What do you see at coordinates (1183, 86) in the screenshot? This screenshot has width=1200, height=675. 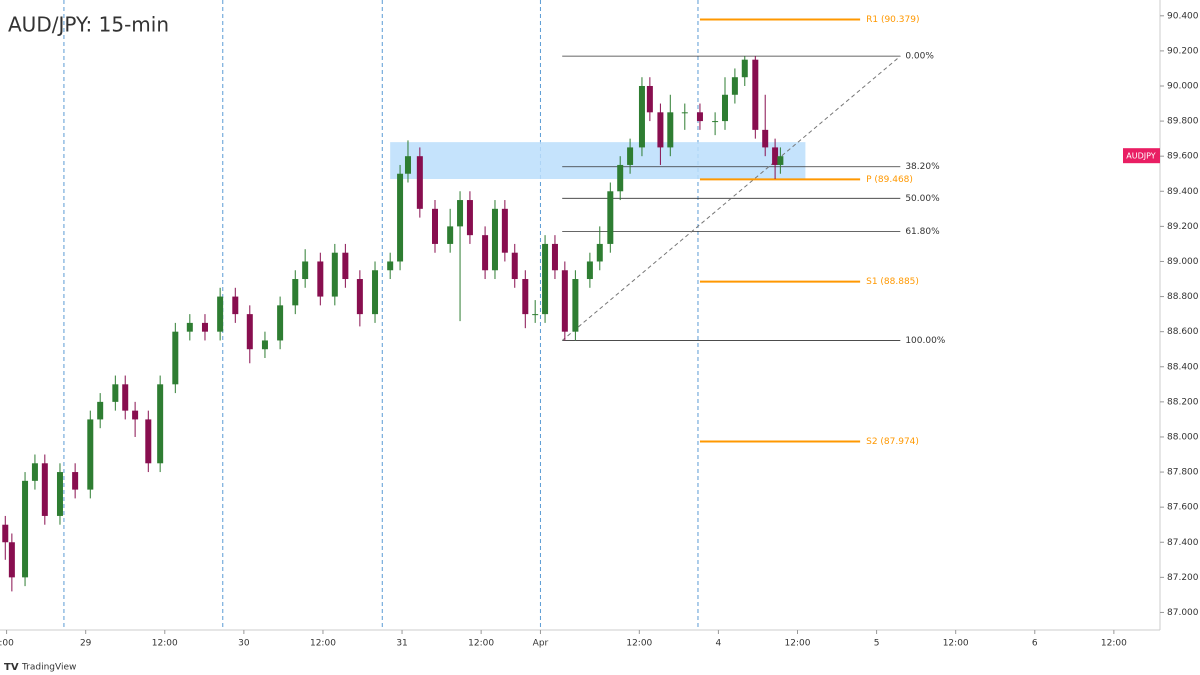 I see `y-tick-label: 90.000` at bounding box center [1183, 86].